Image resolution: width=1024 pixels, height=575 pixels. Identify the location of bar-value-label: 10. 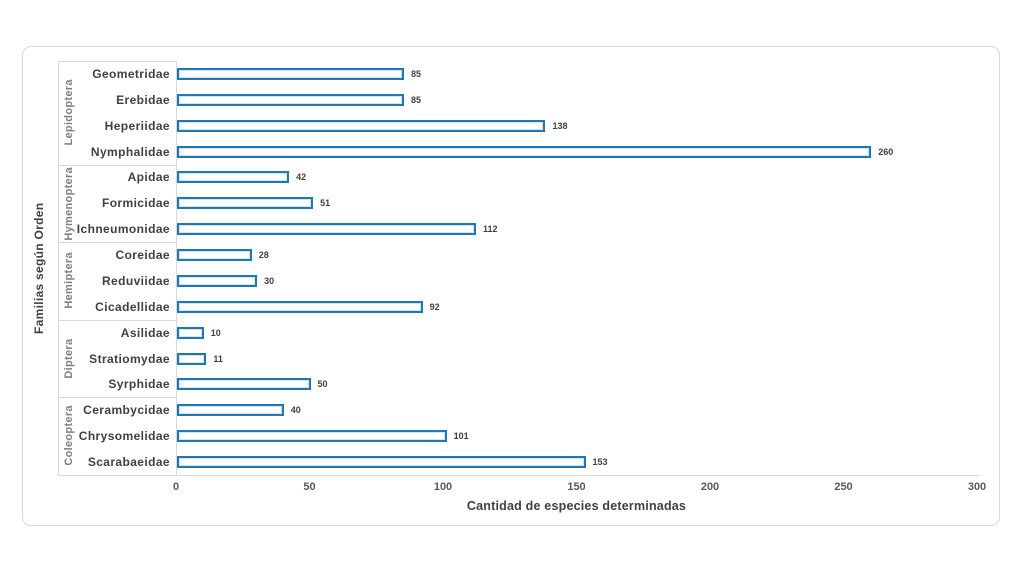
(215, 332).